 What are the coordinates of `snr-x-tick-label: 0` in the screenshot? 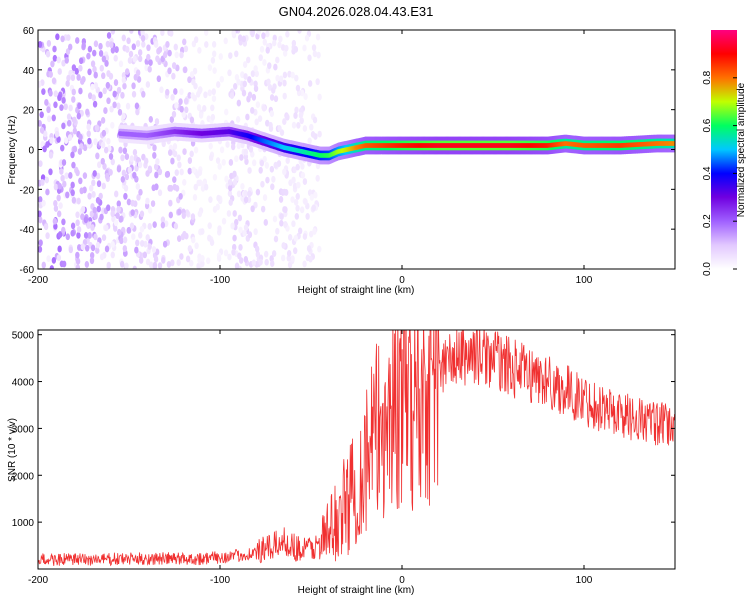 It's located at (402, 580).